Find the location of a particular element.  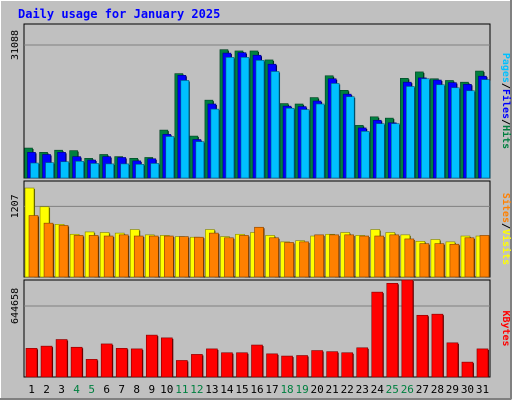

y-tick-label: 31088 is located at coordinates (15, 45).